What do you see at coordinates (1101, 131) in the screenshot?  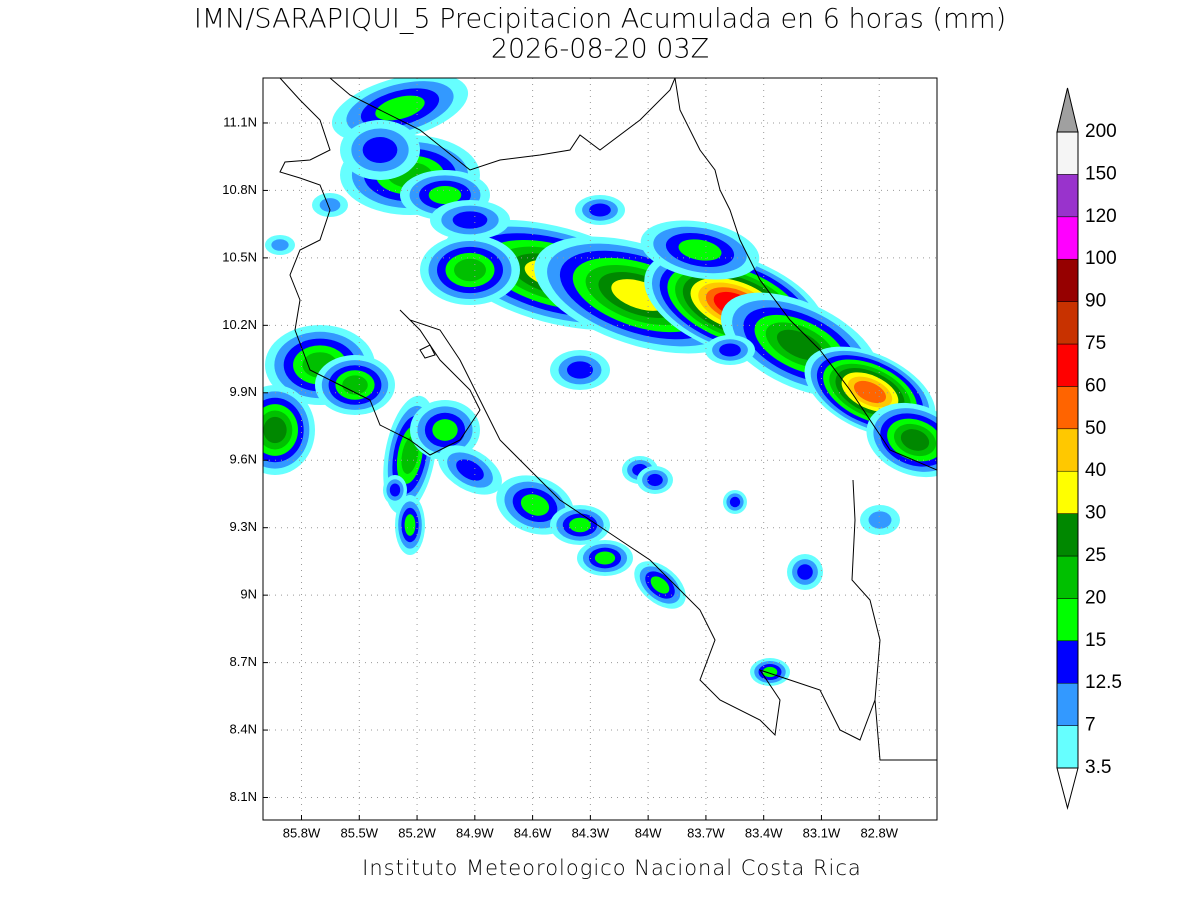 I see `colorbar-label: 200` at bounding box center [1101, 131].